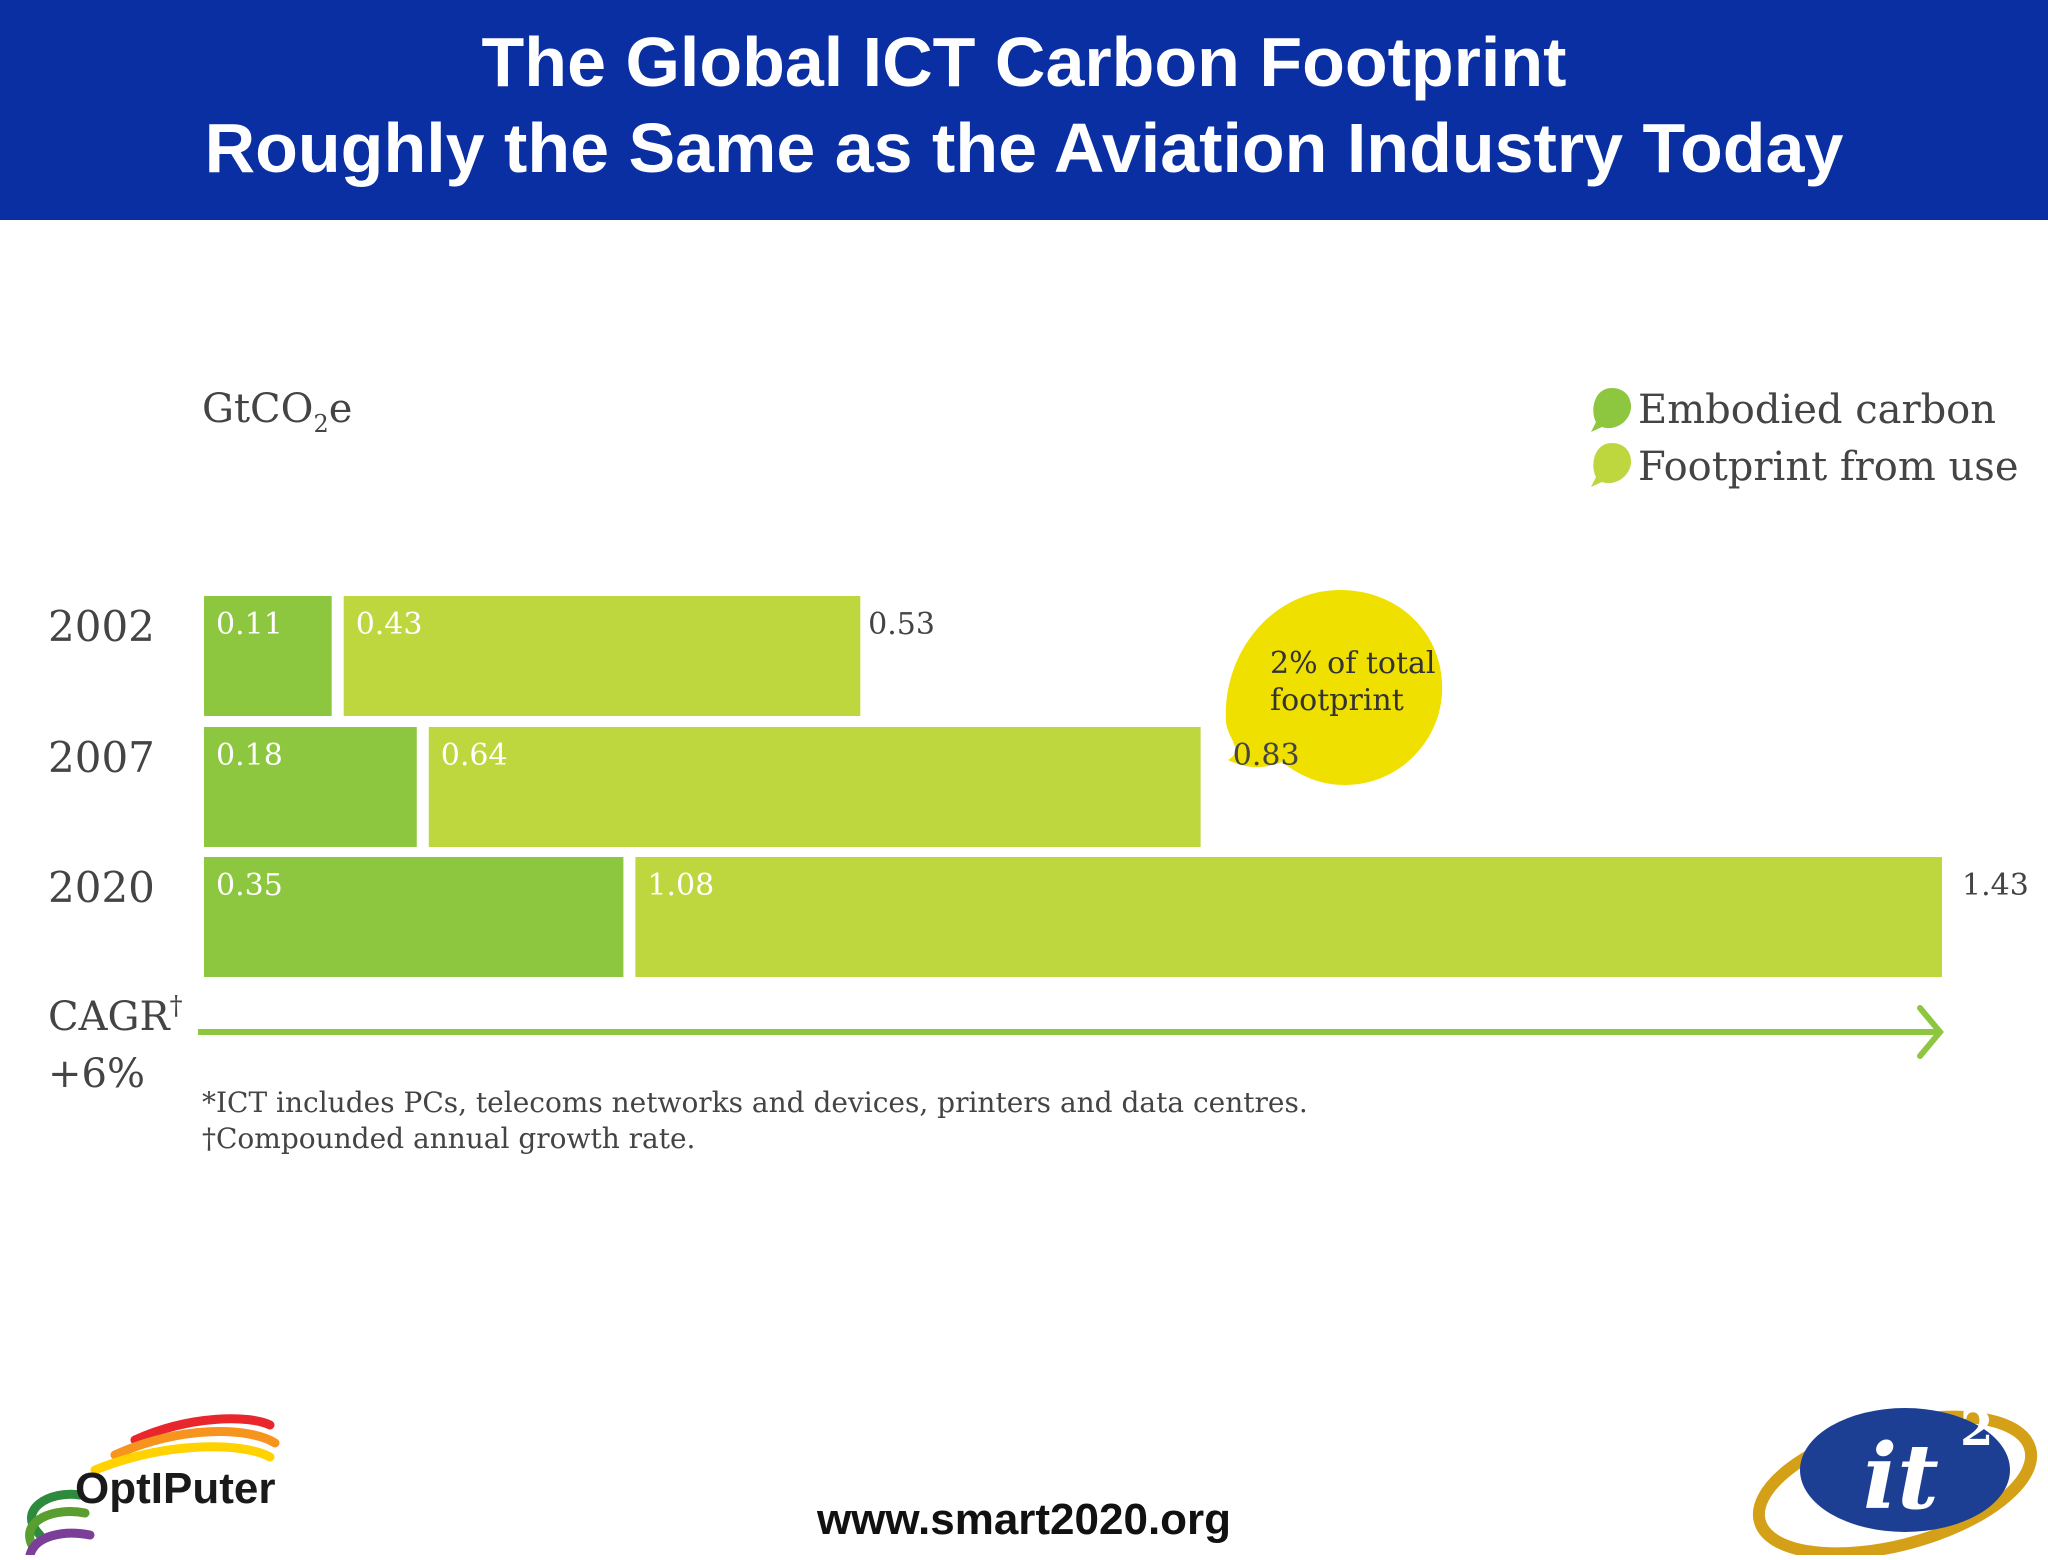  I want to click on bar-value-embodied-2002: 0.11, so click(249, 624).